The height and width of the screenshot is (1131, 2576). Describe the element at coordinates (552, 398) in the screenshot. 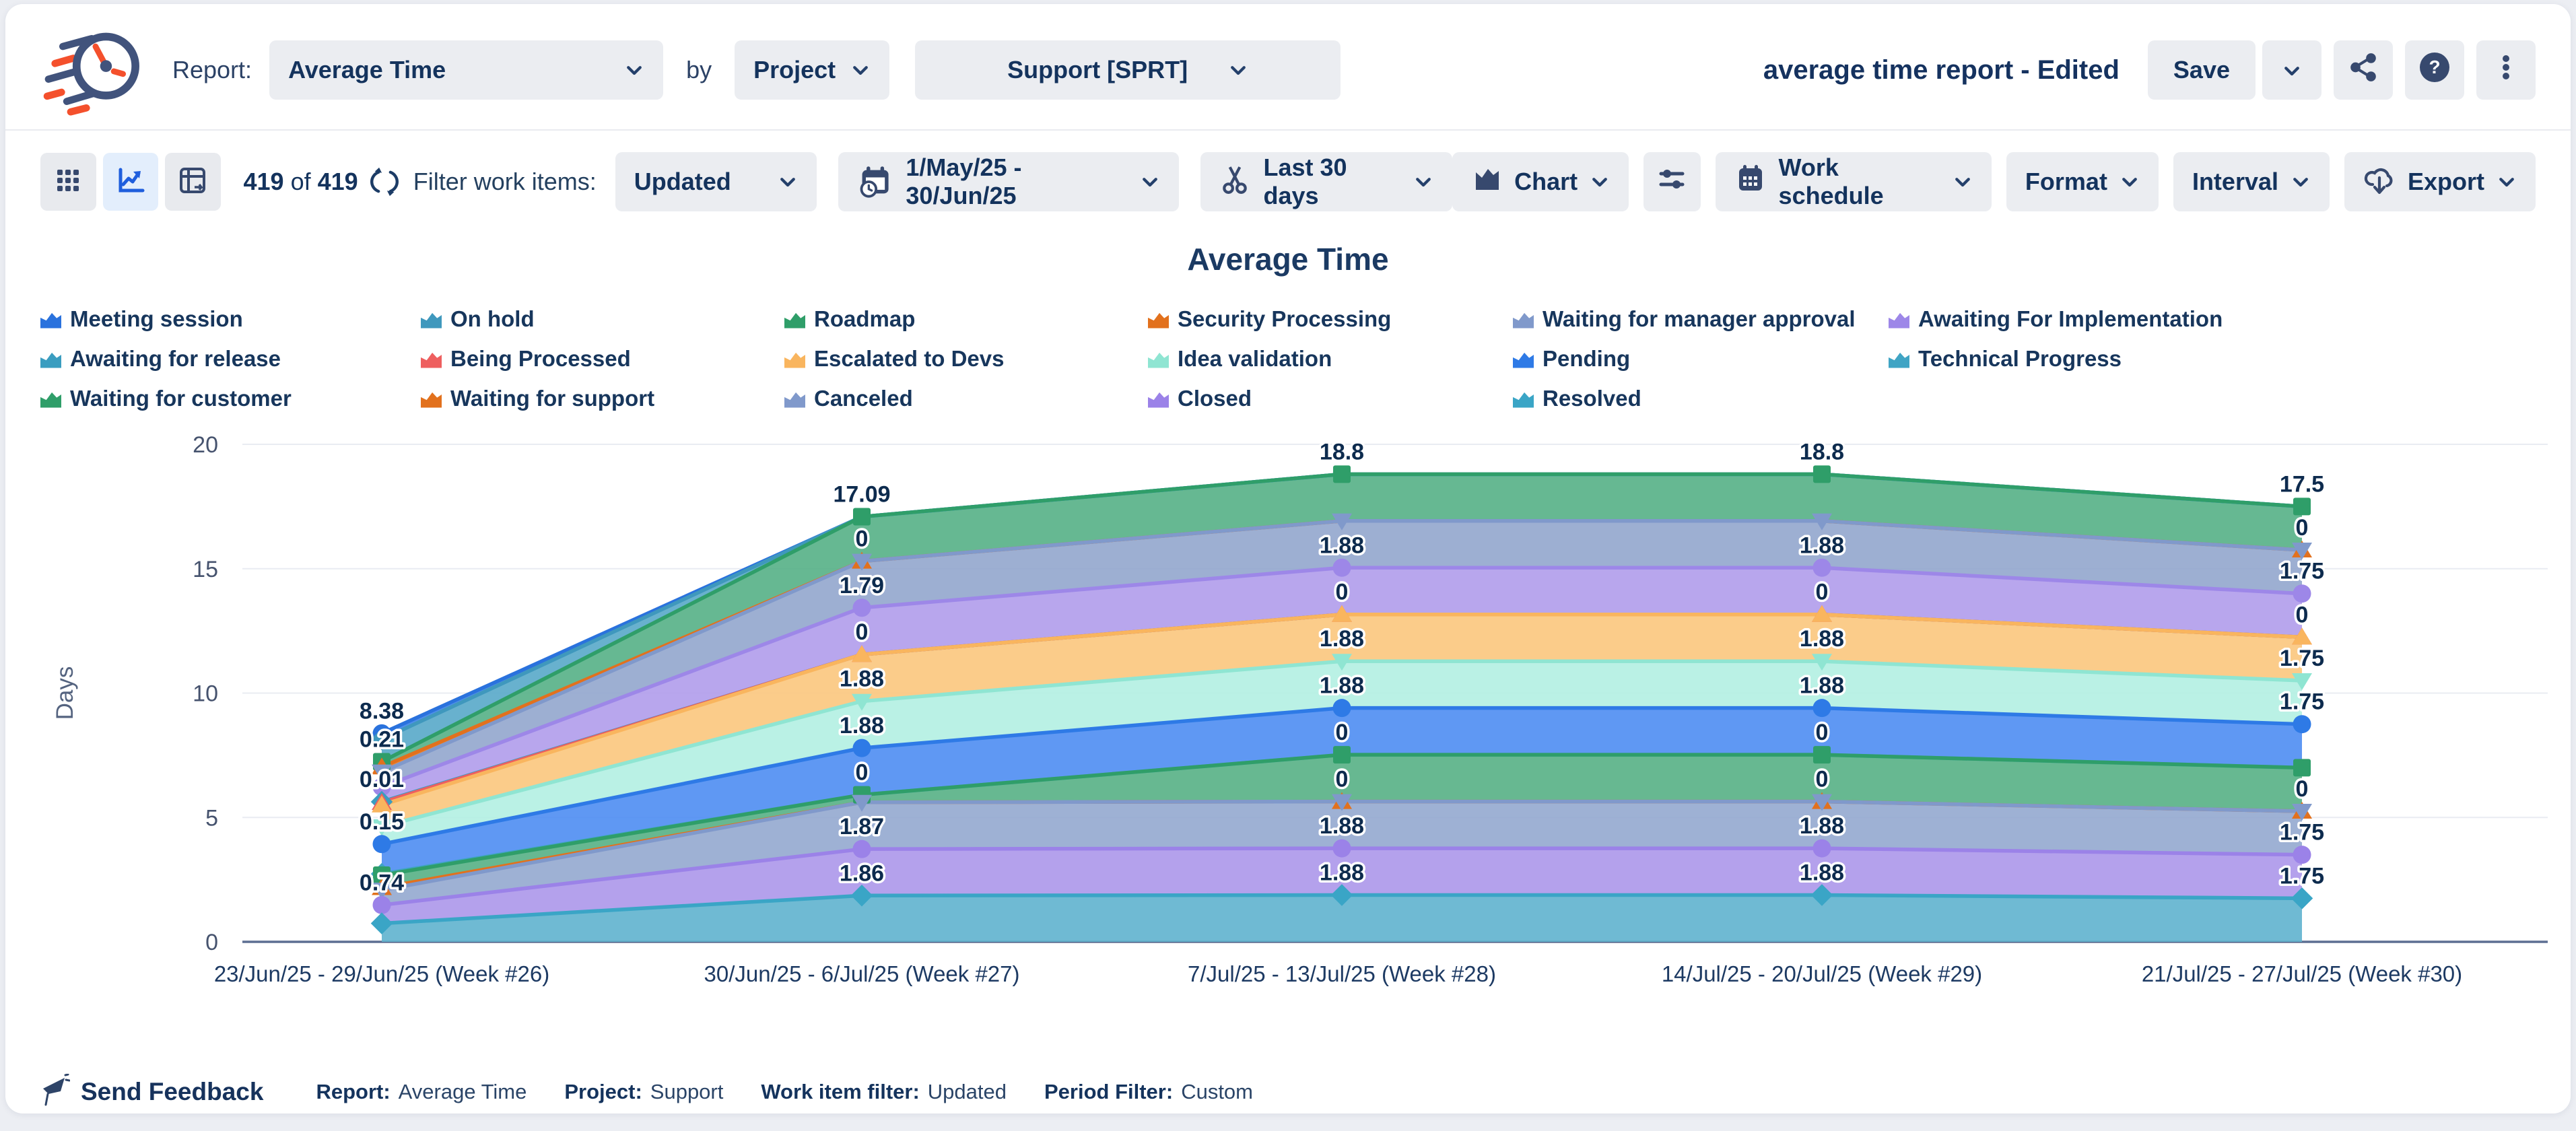

I see `legend-label: Waiting for support` at that location.